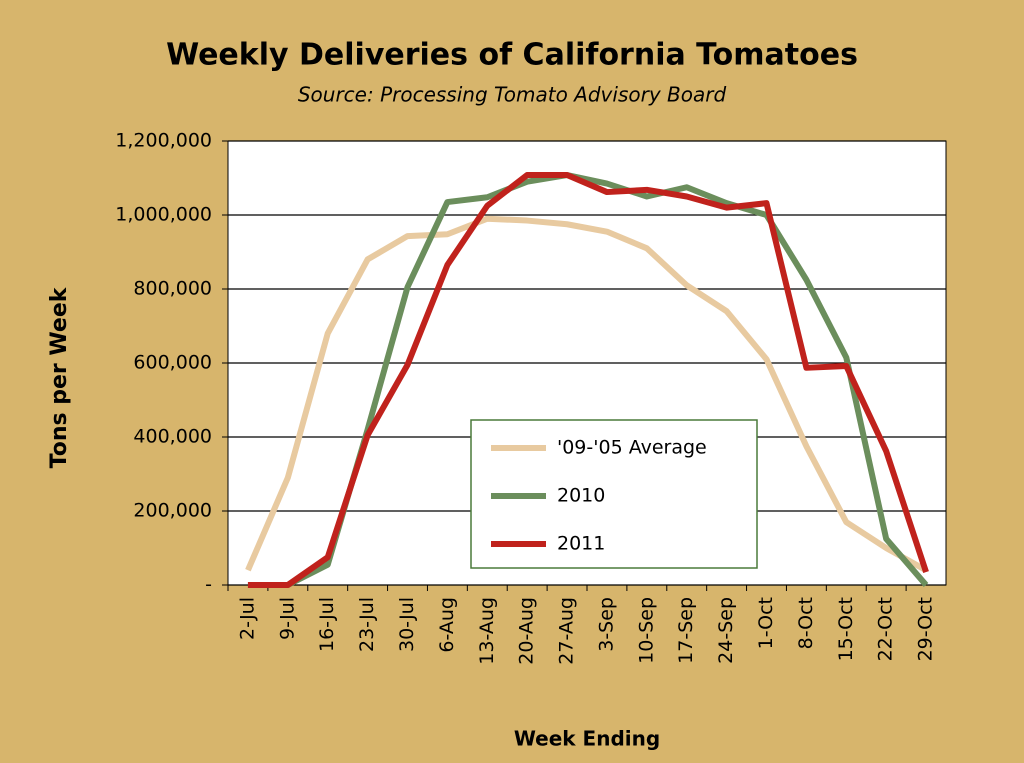 This screenshot has height=763, width=1024. Describe the element at coordinates (172, 437) in the screenshot. I see `y-tick-label: 400,000` at that location.